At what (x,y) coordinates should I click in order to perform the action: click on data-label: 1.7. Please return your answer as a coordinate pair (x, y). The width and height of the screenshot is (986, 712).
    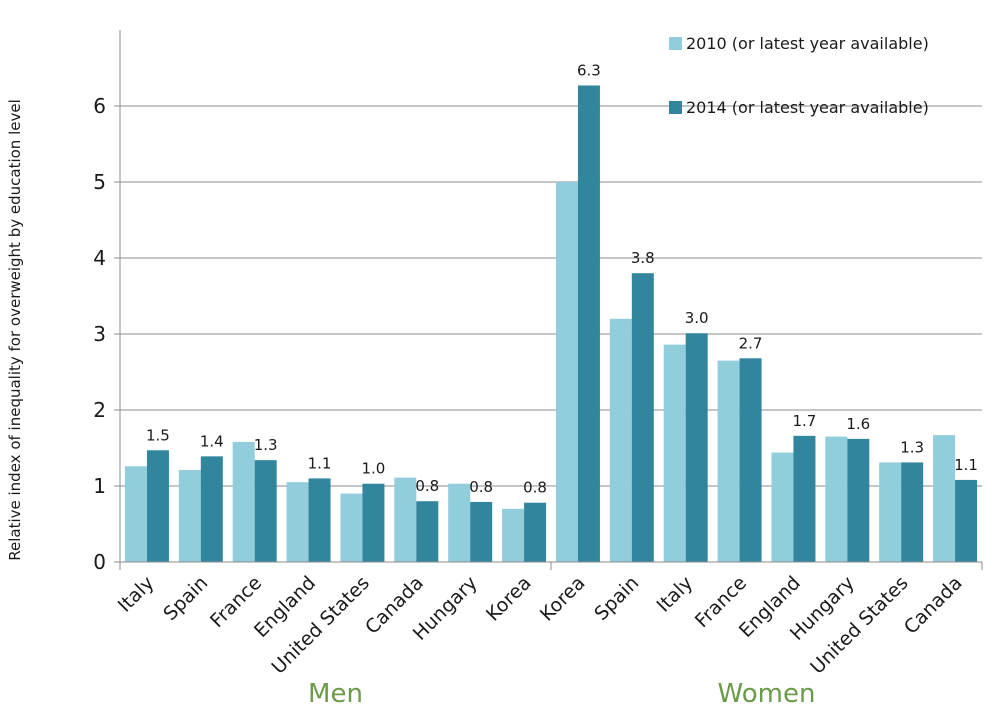
    Looking at the image, I should click on (805, 421).